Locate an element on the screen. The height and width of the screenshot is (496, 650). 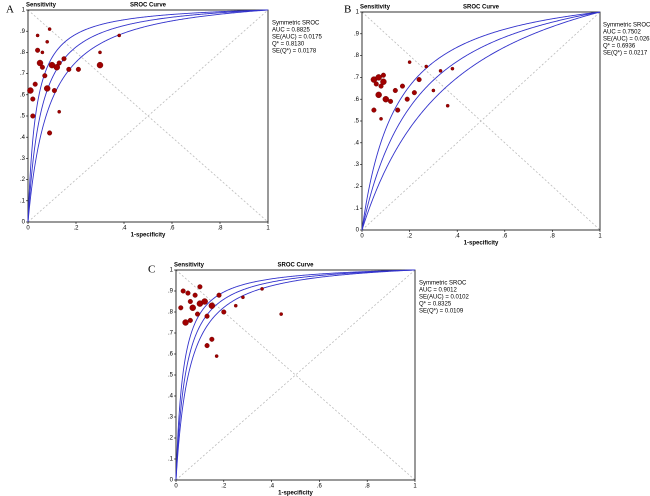
stat-label: AUC = 0.8825 is located at coordinates (291, 31).